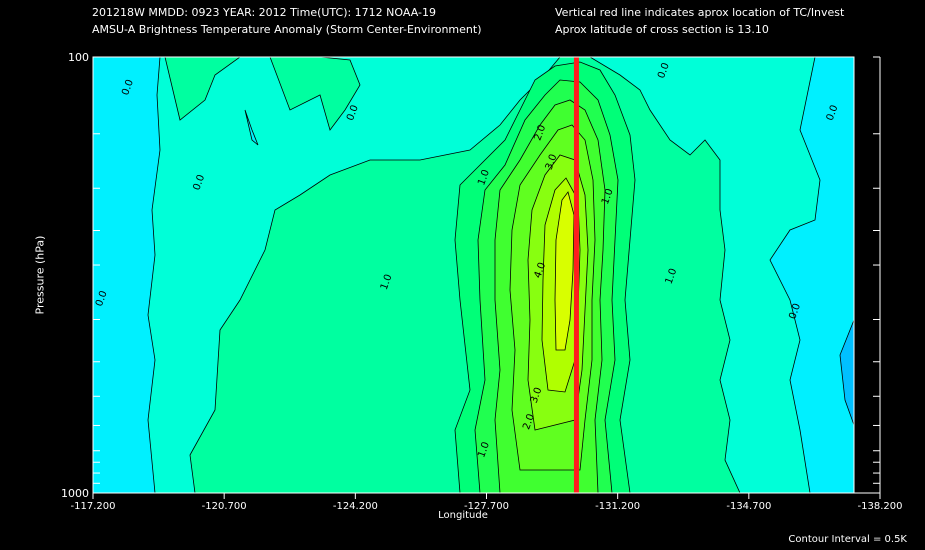  What do you see at coordinates (811, 275) in the screenshot?
I see `field-right-cyan` at bounding box center [811, 275].